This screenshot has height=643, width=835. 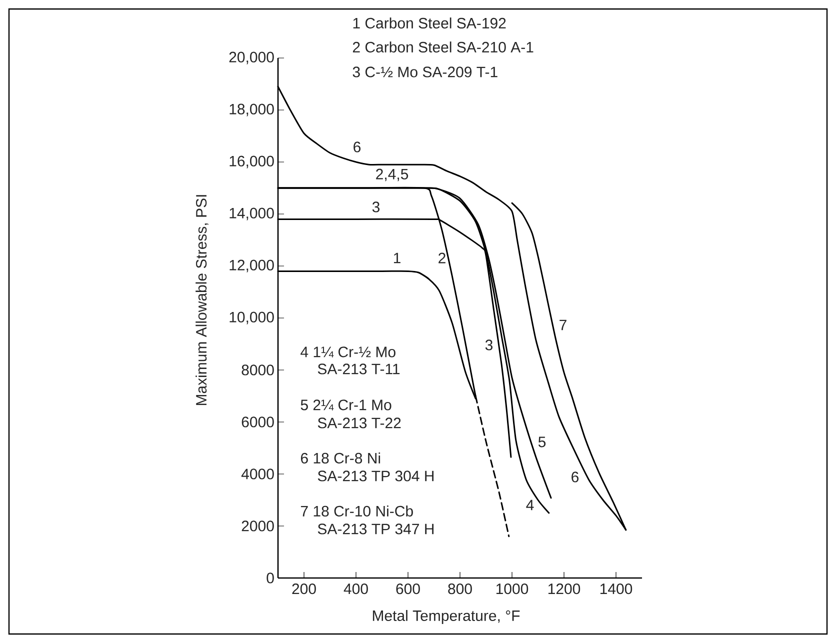 What do you see at coordinates (304, 589) in the screenshot?
I see `x-tick-label: 200` at bounding box center [304, 589].